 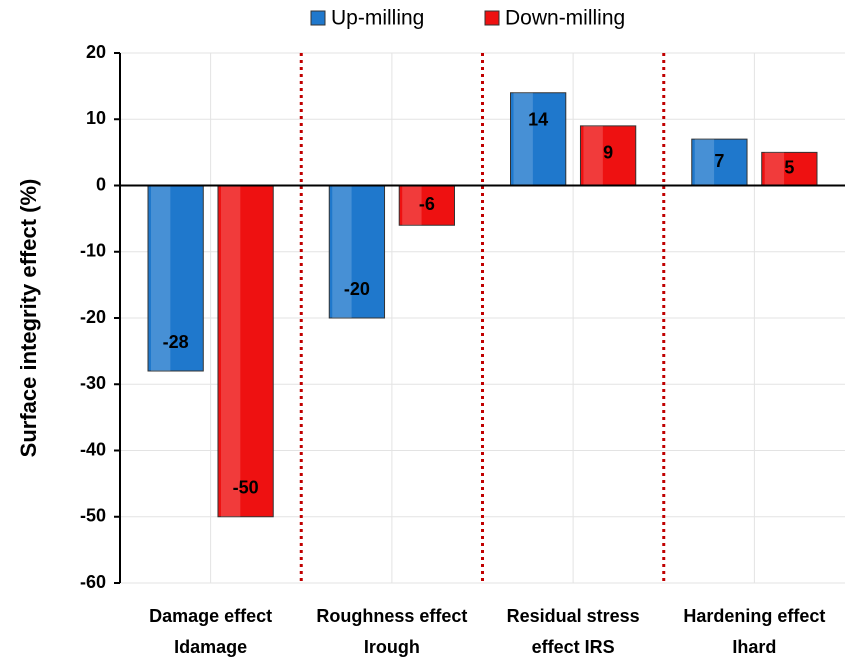 I want to click on data-label: -20, so click(x=357, y=289).